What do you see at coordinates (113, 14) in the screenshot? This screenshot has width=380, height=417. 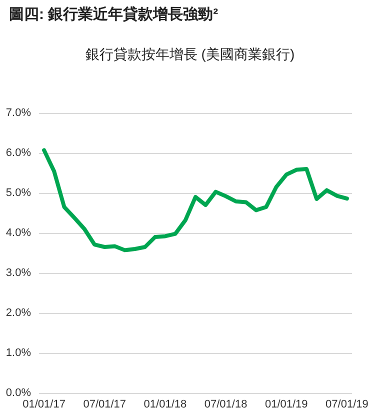 I see `chart-title: 圖四: 銀行業近年貸款增長強勁²` at bounding box center [113, 14].